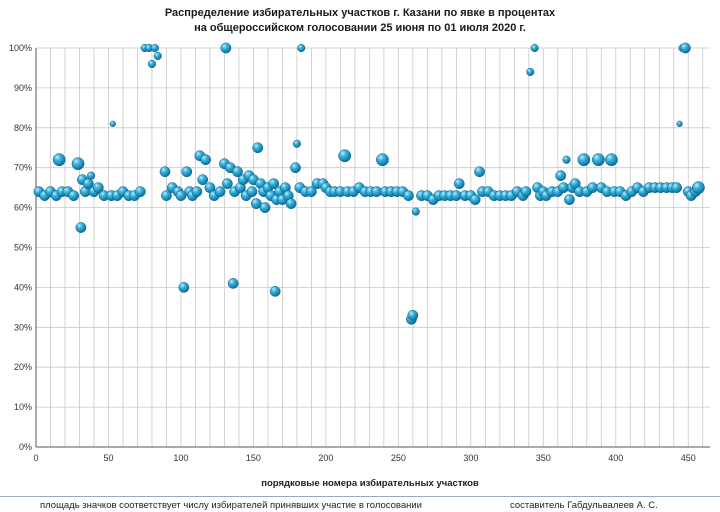 Image resolution: width=720 pixels, height=512 pixels. I want to click on x-tick-label: 350, so click(543, 458).